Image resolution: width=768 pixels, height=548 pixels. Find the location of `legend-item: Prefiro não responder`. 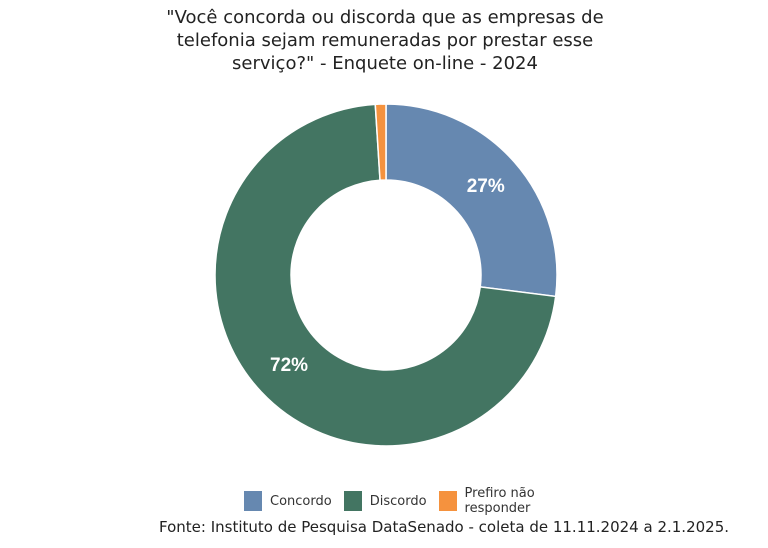

legend-item: Prefiro não responder is located at coordinates (491, 501).